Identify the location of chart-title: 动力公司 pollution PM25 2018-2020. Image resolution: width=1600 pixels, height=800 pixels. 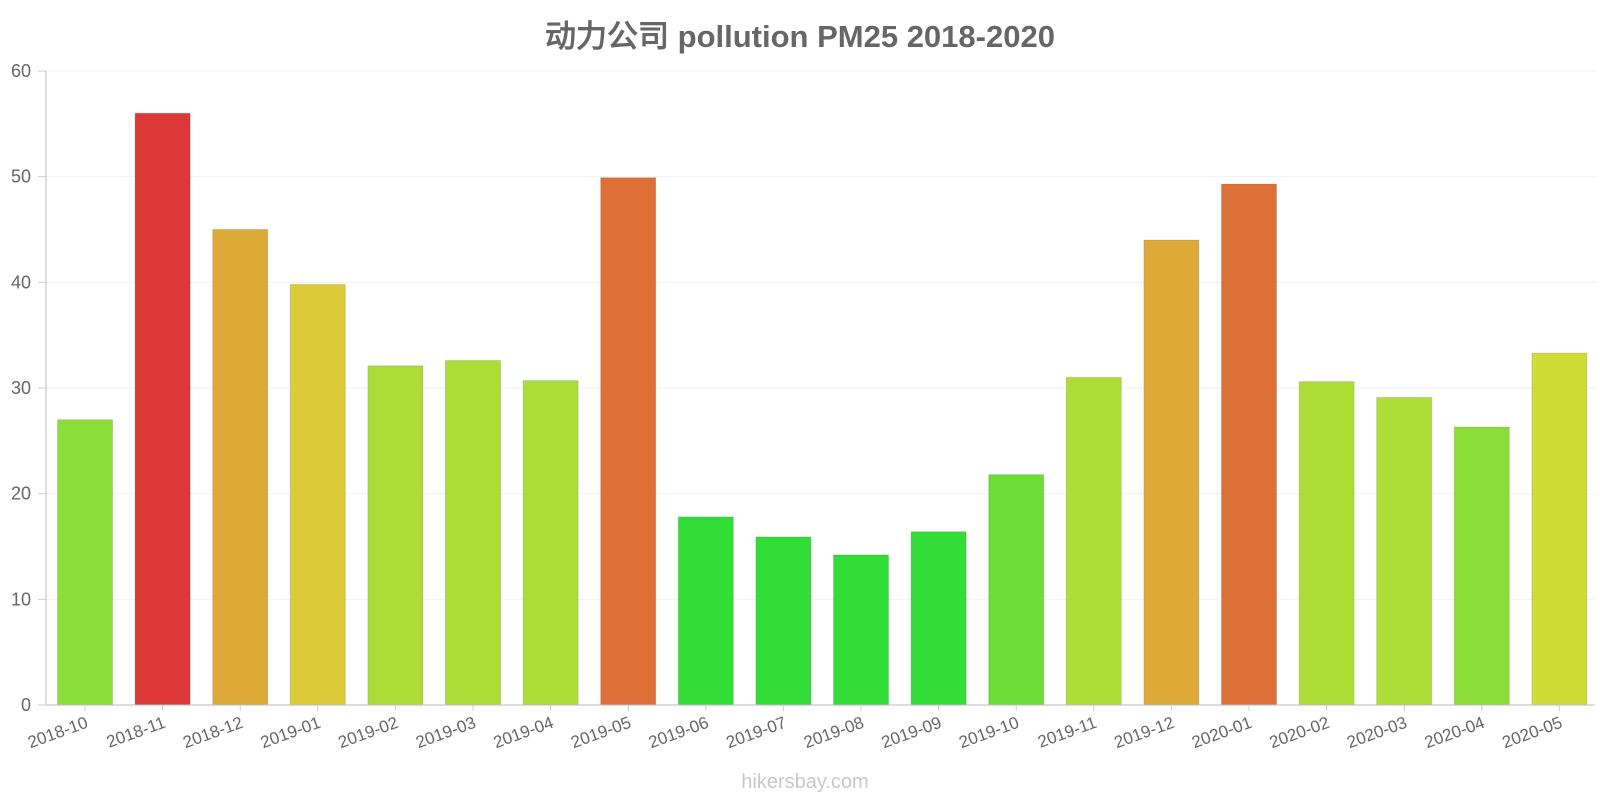
(800, 36).